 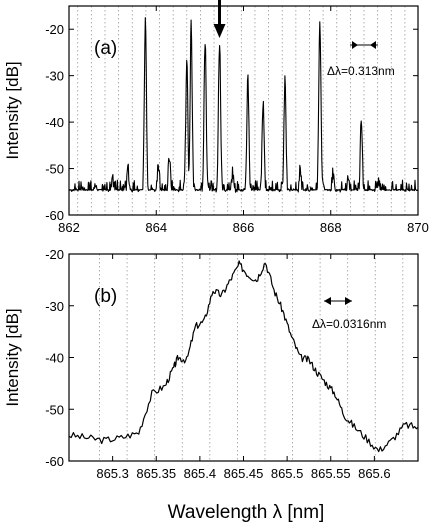 I want to click on delta-lambda-annotation: Δλ=0.0316nm, so click(x=349, y=324).